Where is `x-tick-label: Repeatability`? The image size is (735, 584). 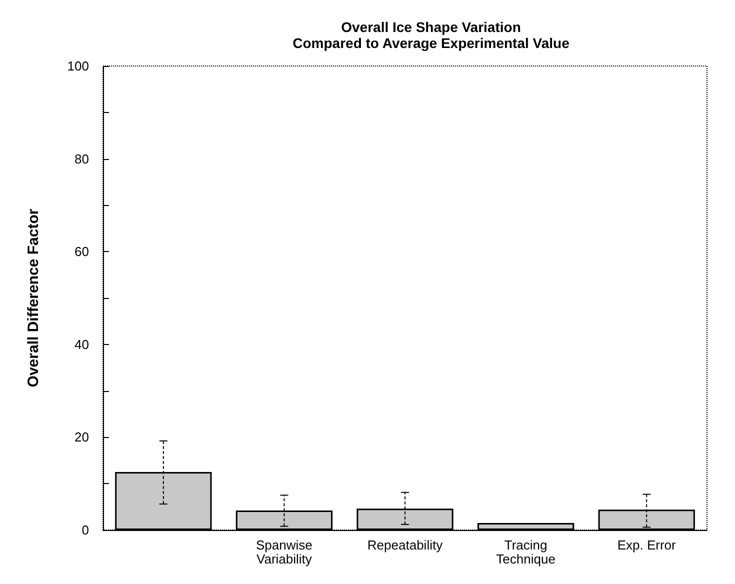 x-tick-label: Repeatability is located at coordinates (405, 545).